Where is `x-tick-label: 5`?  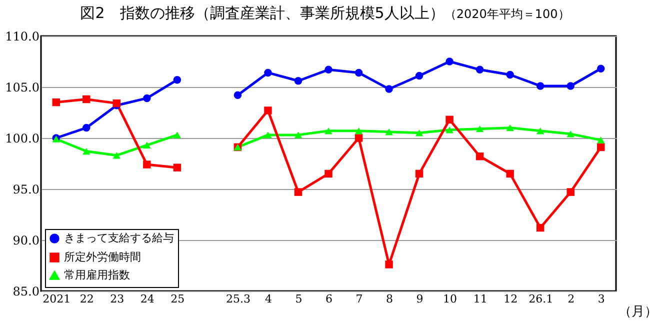 x-tick-label: 5 is located at coordinates (298, 299).